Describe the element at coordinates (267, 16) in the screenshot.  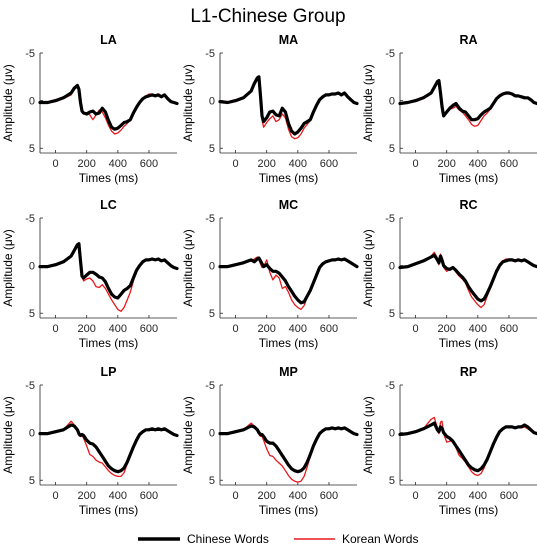
I see `figure-title: L1-Chinese Group` at that location.